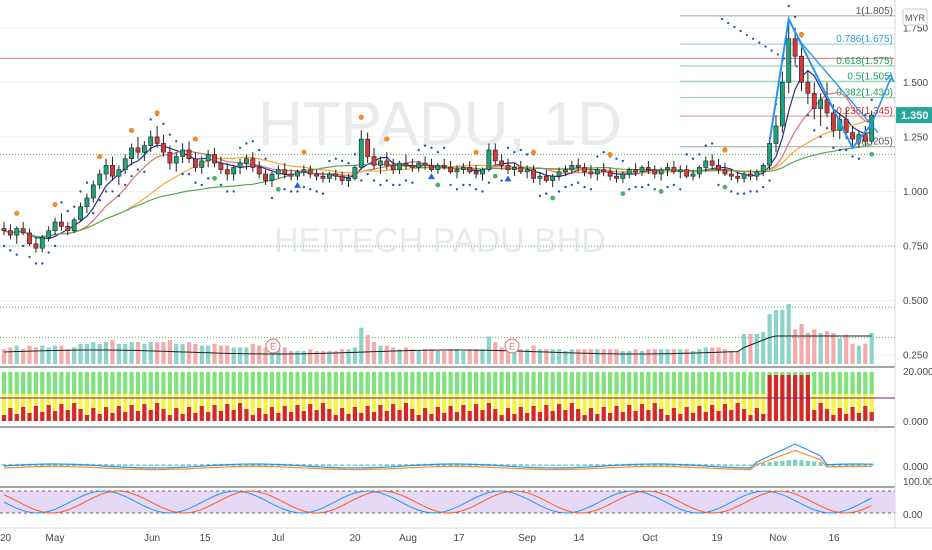 Image resolution: width=932 pixels, height=550 pixels. Describe the element at coordinates (874, 11) in the screenshot. I see `fib-label: 1(1.805)` at that location.